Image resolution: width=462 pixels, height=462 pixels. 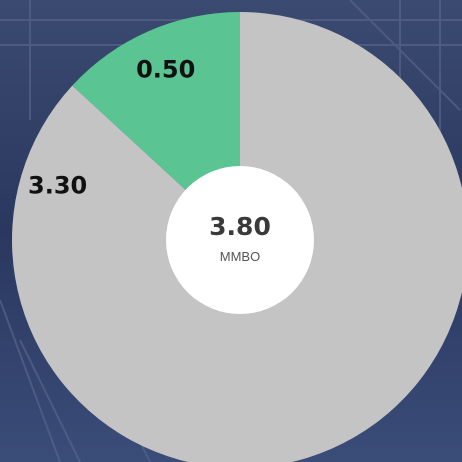 I want to click on total-value: 3.80, so click(x=240, y=226).